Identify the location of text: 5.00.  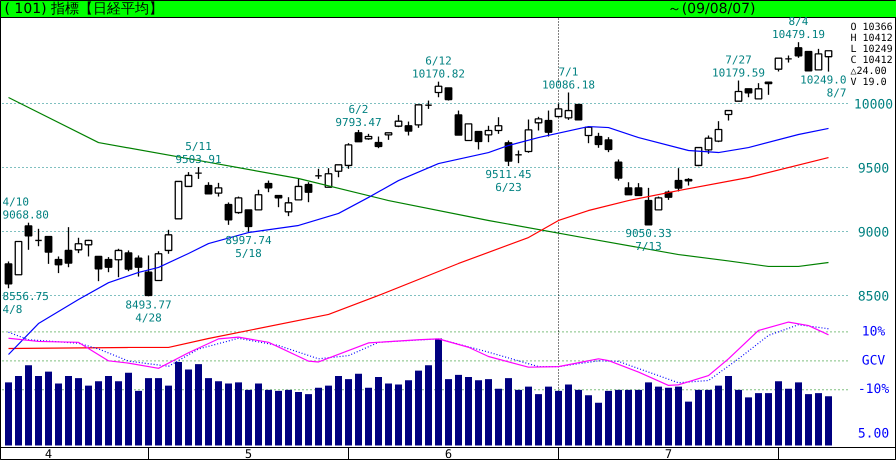
(874, 434).